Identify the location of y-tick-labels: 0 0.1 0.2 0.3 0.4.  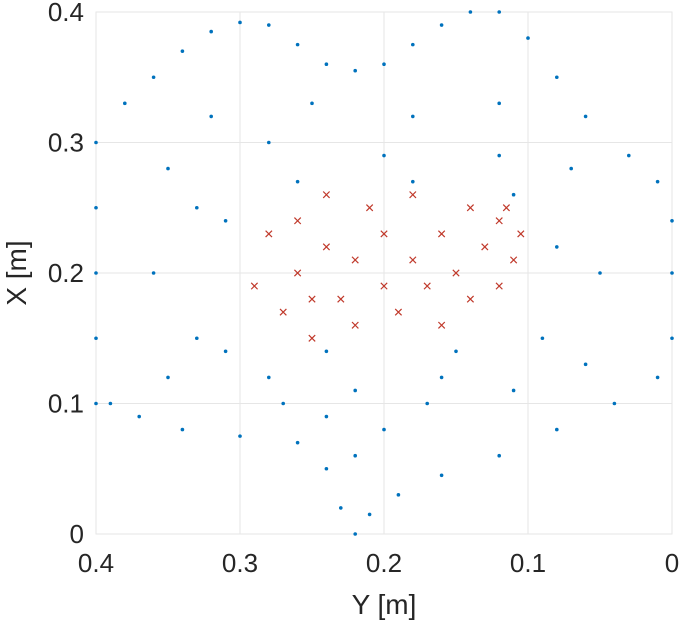
(66, 274).